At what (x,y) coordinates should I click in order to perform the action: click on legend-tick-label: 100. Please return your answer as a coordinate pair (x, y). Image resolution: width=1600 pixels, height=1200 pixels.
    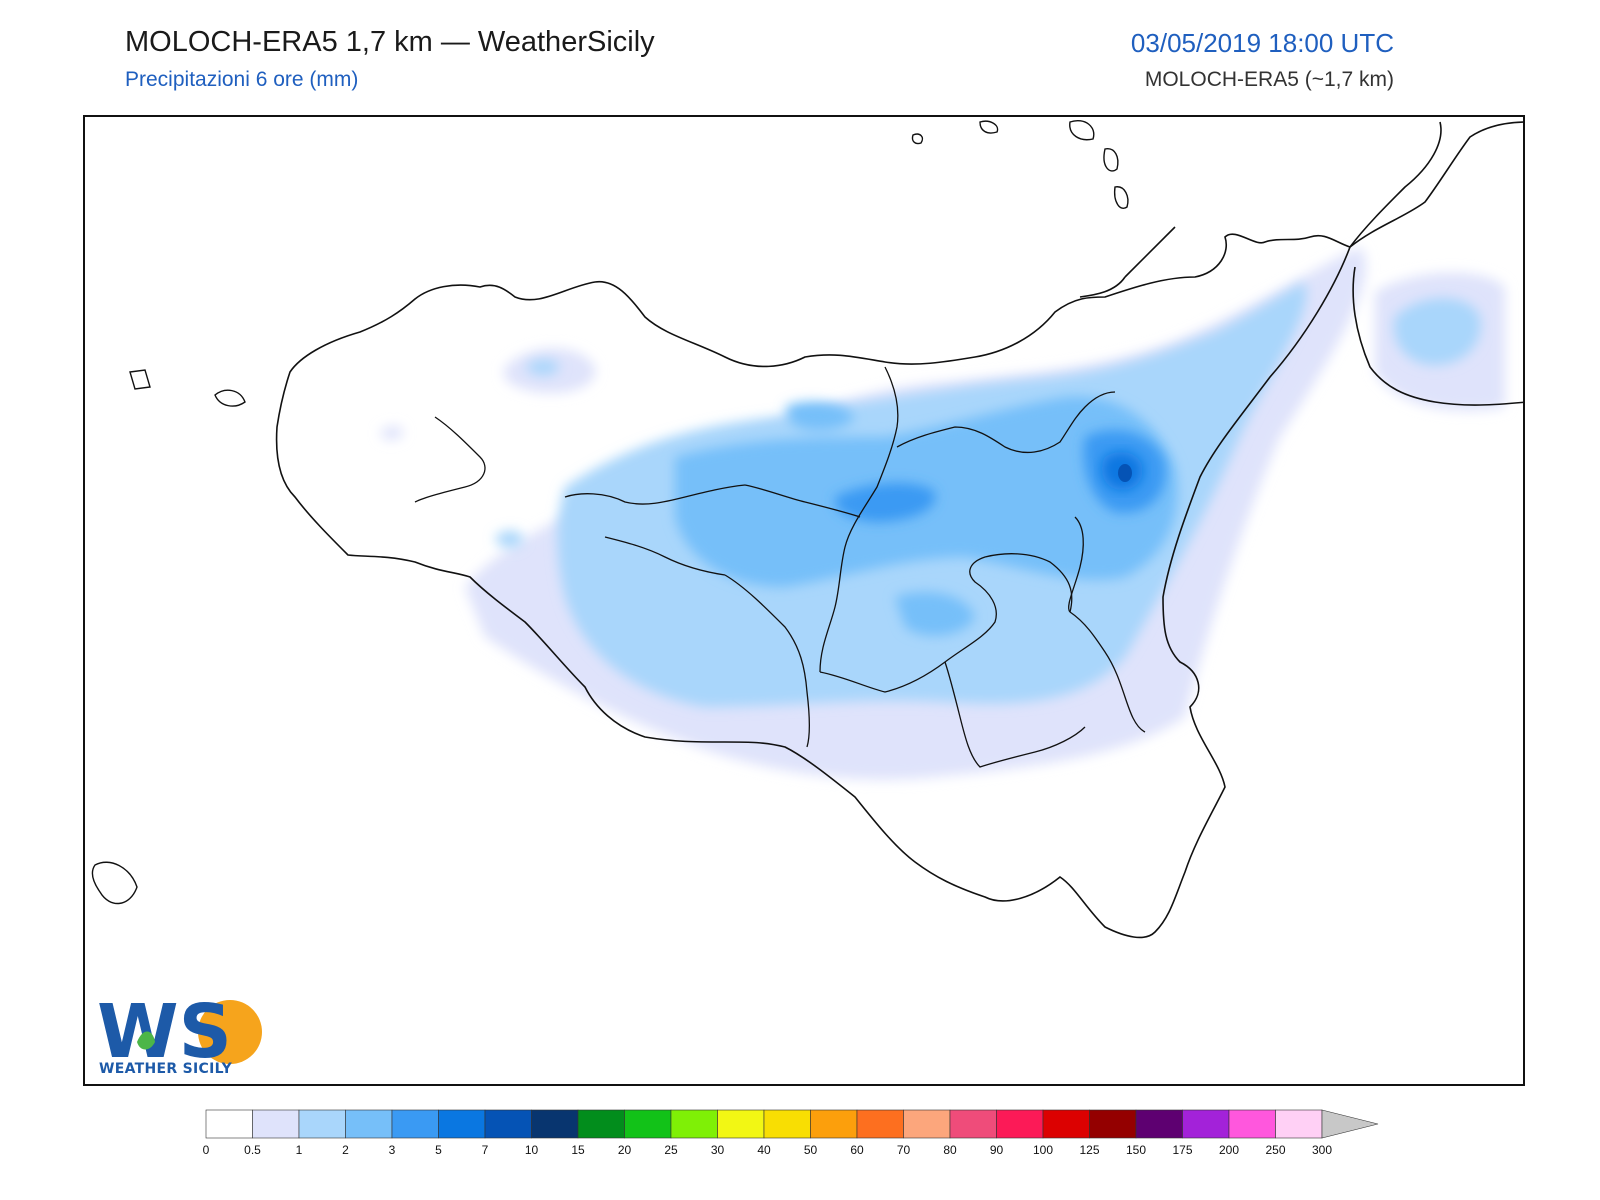
    Looking at the image, I should click on (1043, 1150).